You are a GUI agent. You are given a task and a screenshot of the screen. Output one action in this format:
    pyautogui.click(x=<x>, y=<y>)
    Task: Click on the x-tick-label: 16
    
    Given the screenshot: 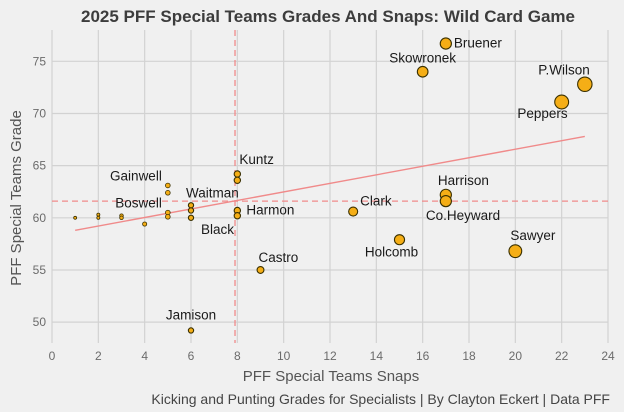 What is the action you would take?
    pyautogui.click(x=423, y=356)
    